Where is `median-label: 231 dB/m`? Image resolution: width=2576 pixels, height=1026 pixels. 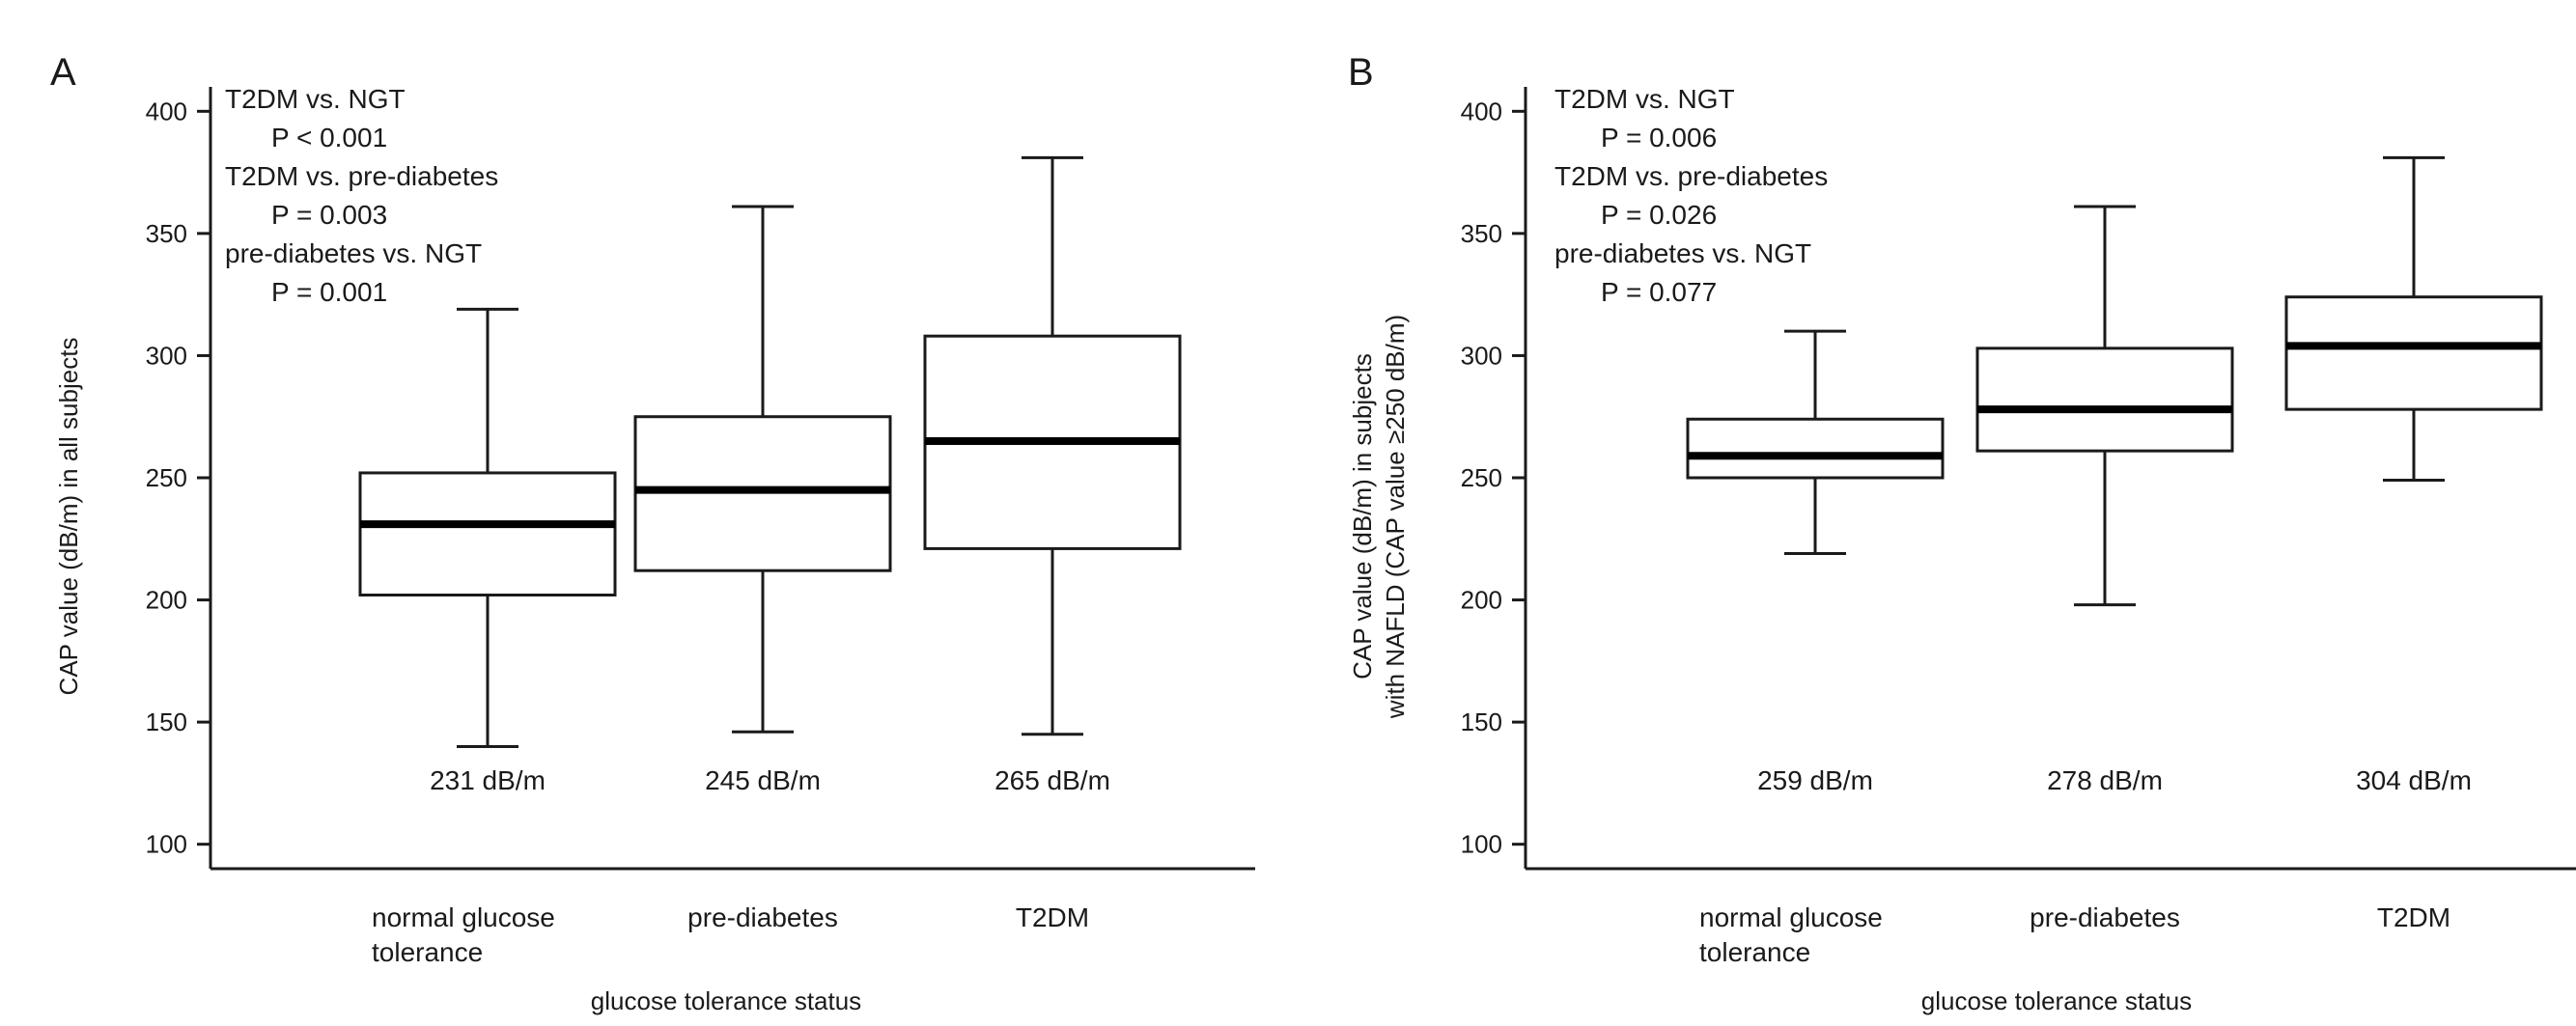
median-label: 231 dB/m is located at coordinates (488, 780).